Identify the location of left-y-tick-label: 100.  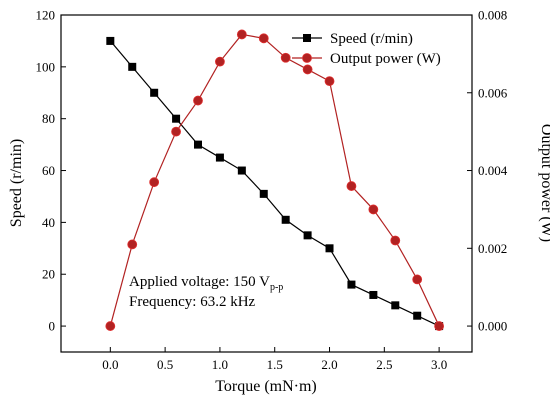
(46, 66).